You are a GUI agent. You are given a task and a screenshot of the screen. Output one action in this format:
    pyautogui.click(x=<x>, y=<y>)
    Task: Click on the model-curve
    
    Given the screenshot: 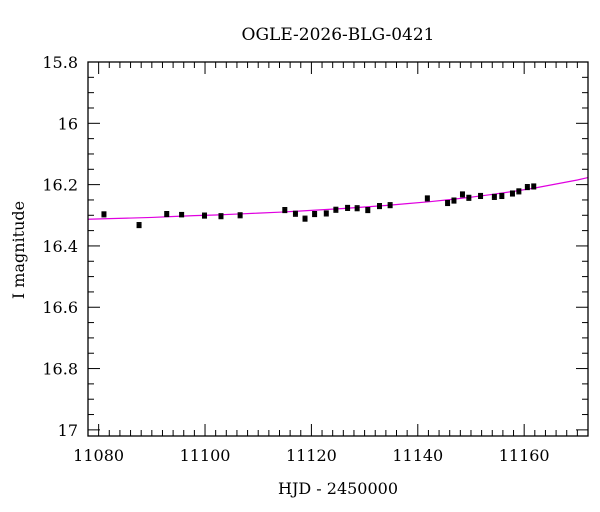 What is the action you would take?
    pyautogui.click(x=338, y=198)
    